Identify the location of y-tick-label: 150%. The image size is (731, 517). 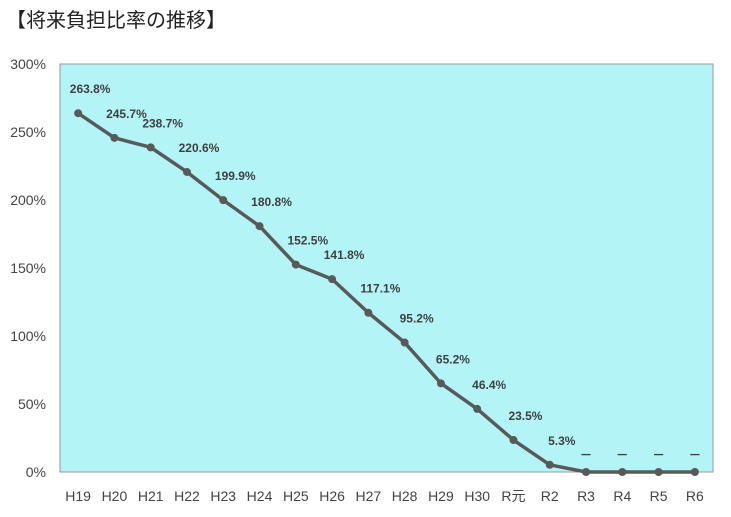
(28, 268).